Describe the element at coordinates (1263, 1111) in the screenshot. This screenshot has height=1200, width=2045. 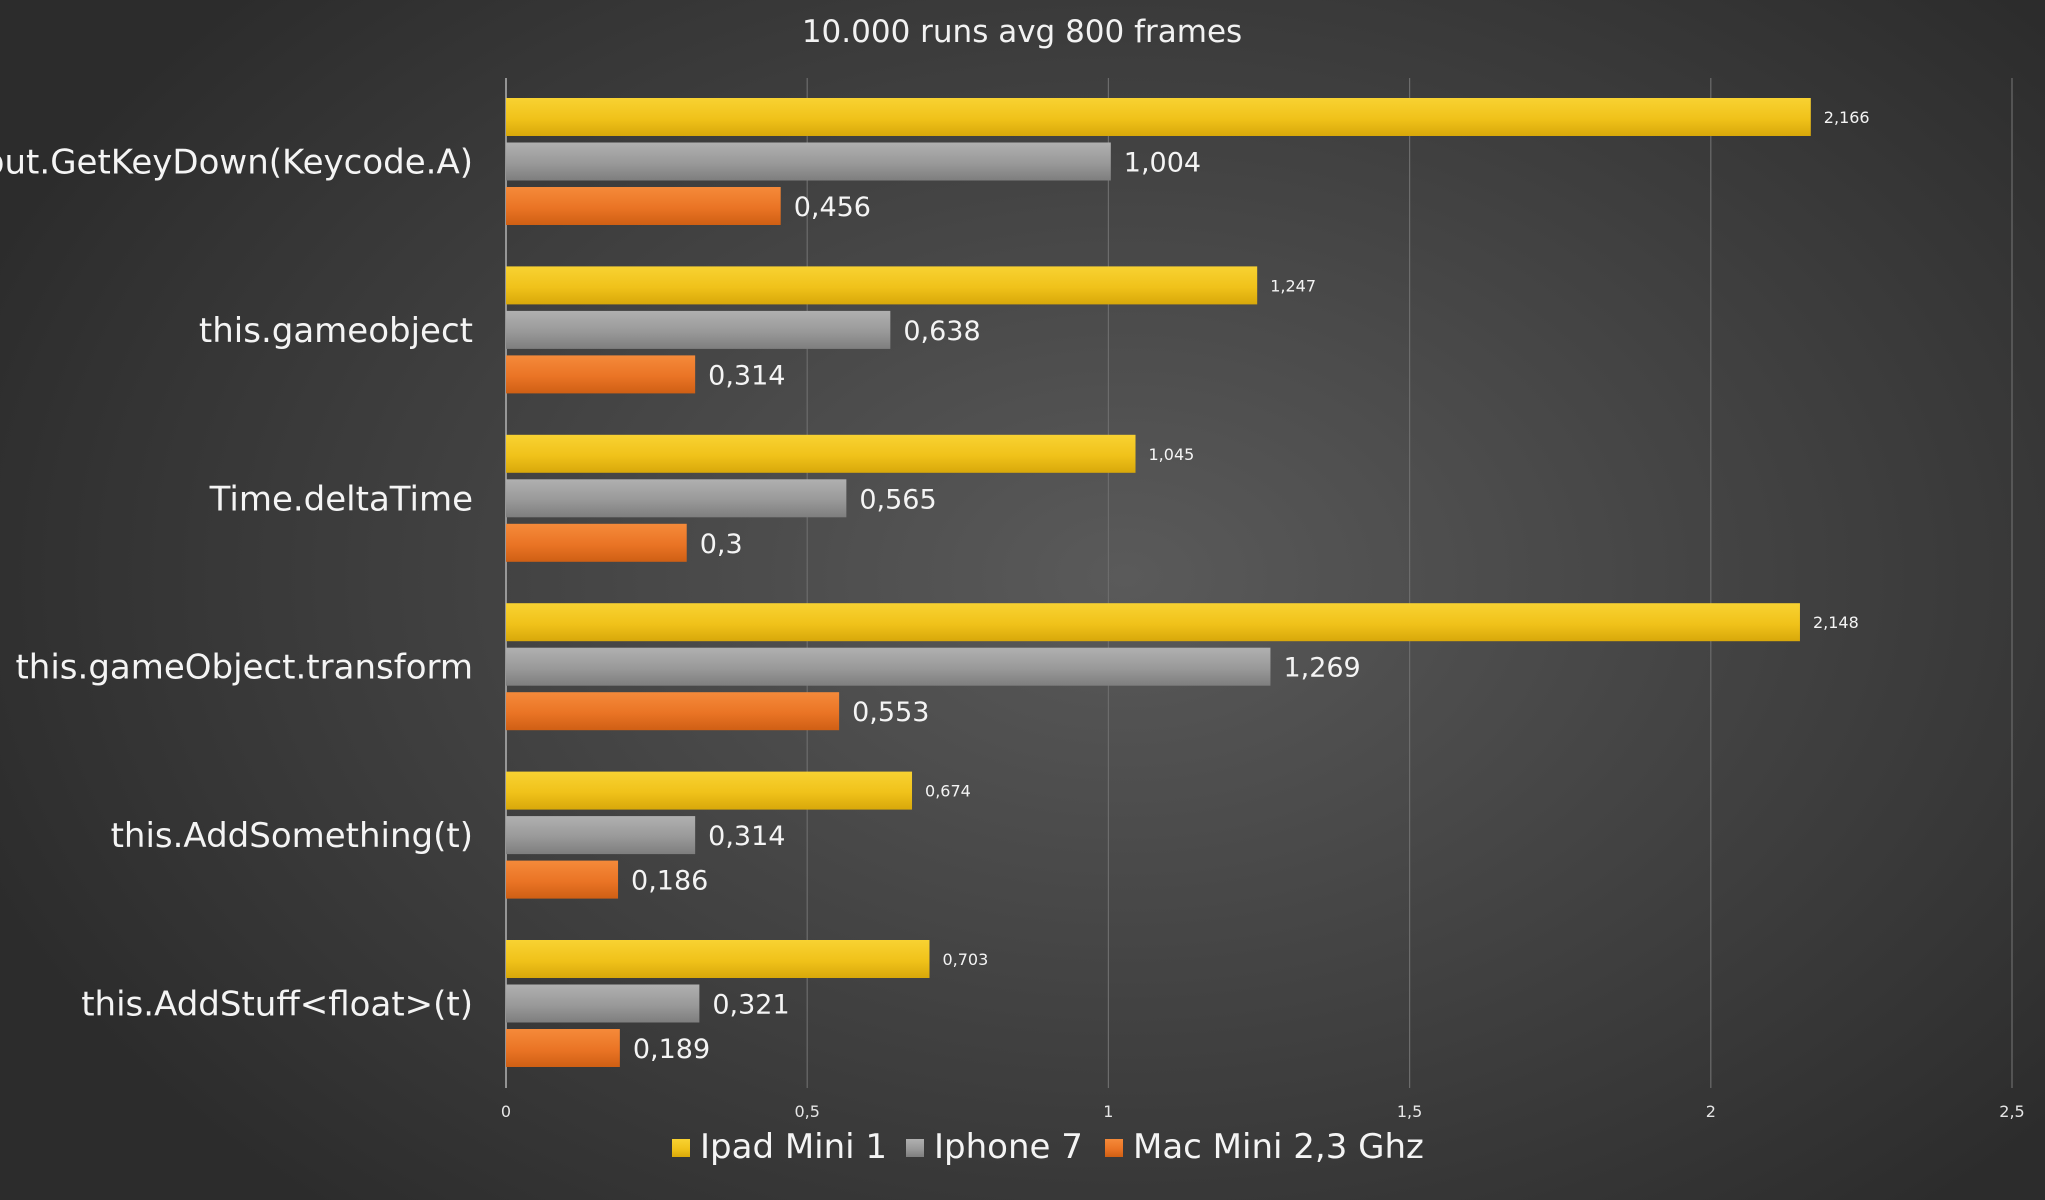
I see `x-axis-ticks: 0 0,5 1 1,5 2 2,5` at that location.